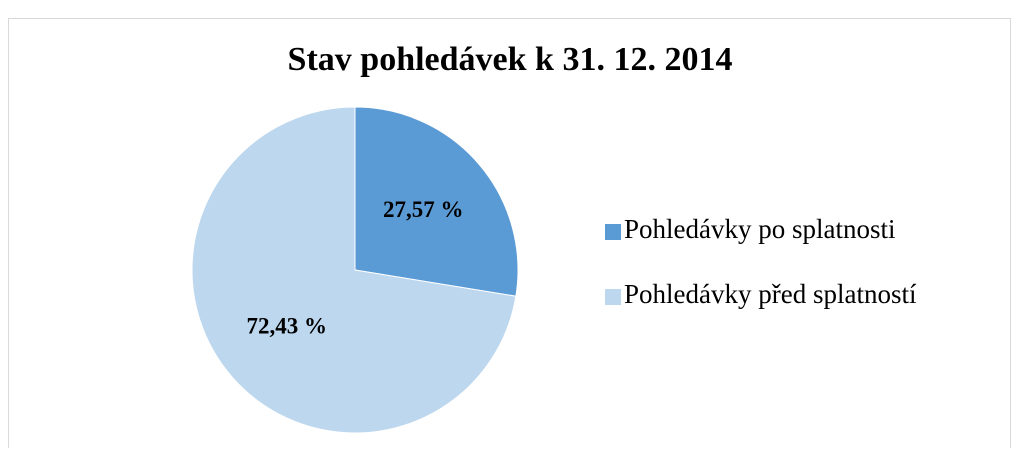 The height and width of the screenshot is (453, 1019). What do you see at coordinates (760, 229) in the screenshot?
I see `legend-label: Pohledávky po splatnosti` at bounding box center [760, 229].